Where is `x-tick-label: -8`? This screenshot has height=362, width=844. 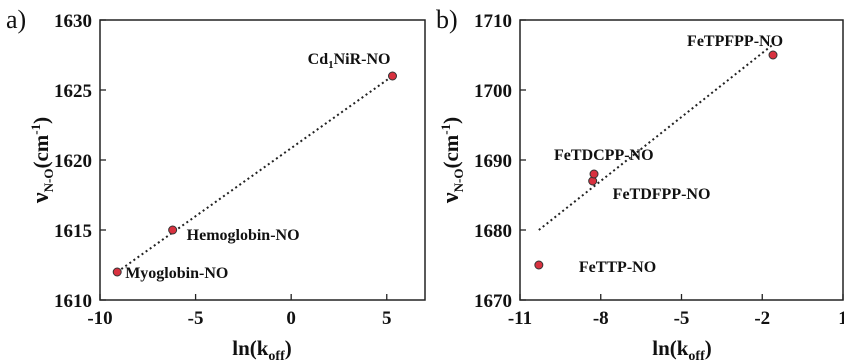 x-tick-label: -8 is located at coordinates (601, 318).